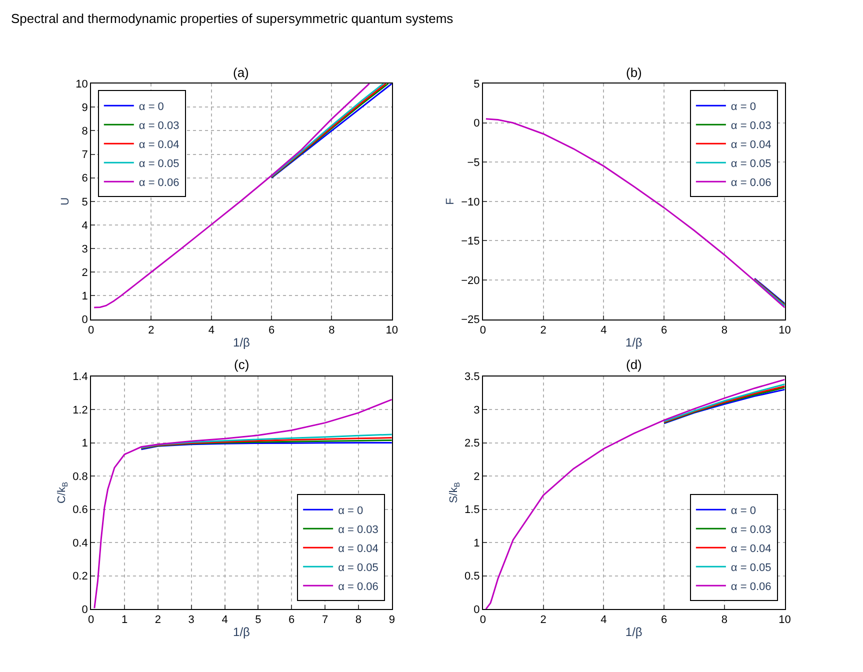 Image resolution: width=863 pixels, height=672 pixels. Describe the element at coordinates (85, 178) in the screenshot. I see `y-tick-label: 6` at that location.